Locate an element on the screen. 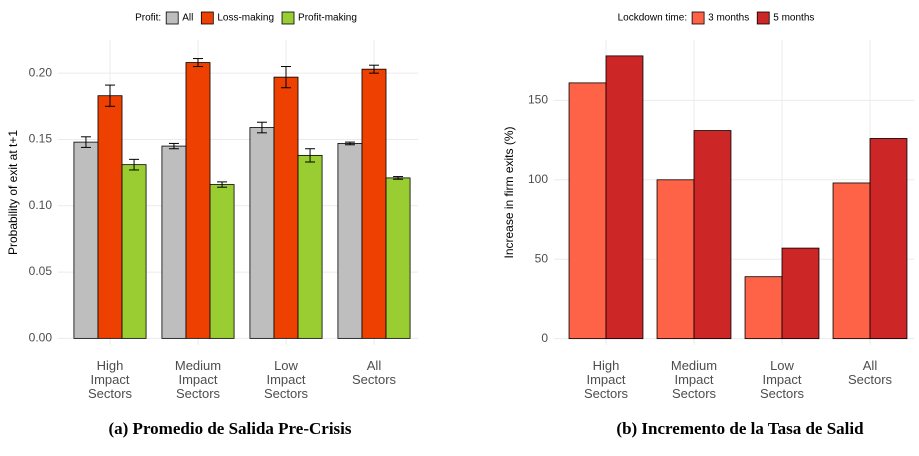 The image size is (919, 456). caption: (a) Promedio de Salida Pre-Crisis is located at coordinates (229, 428).